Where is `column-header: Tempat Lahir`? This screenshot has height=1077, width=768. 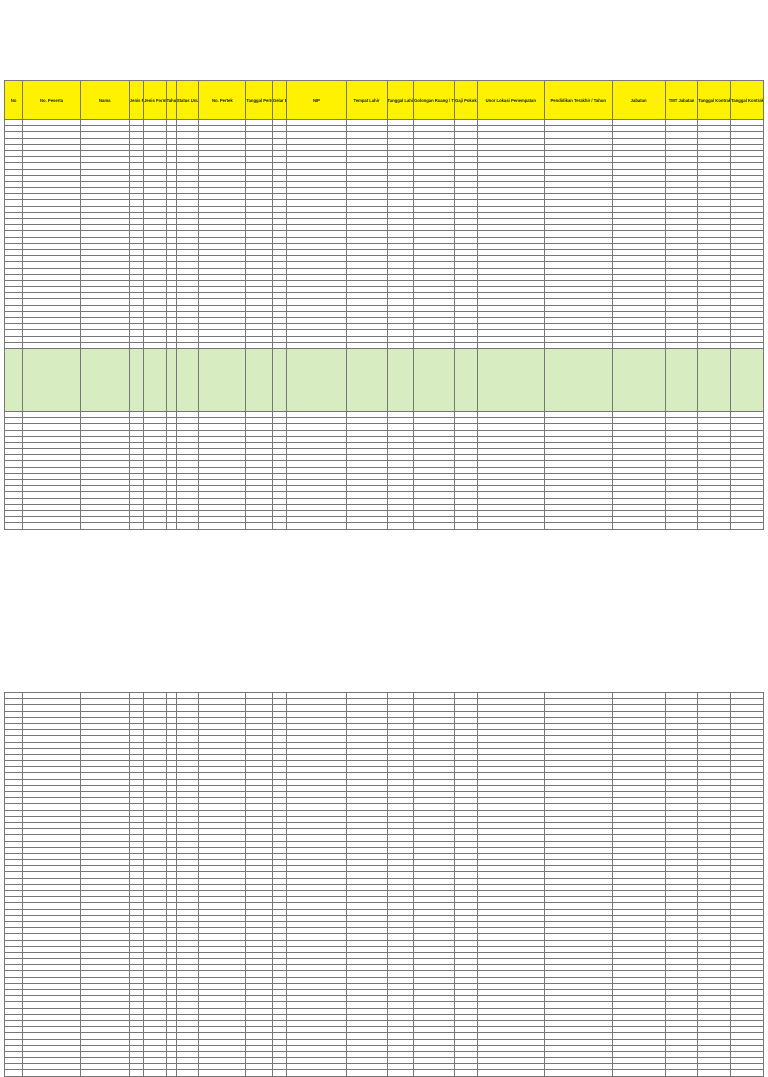
column-header: Tempat Lahir is located at coordinates (366, 100).